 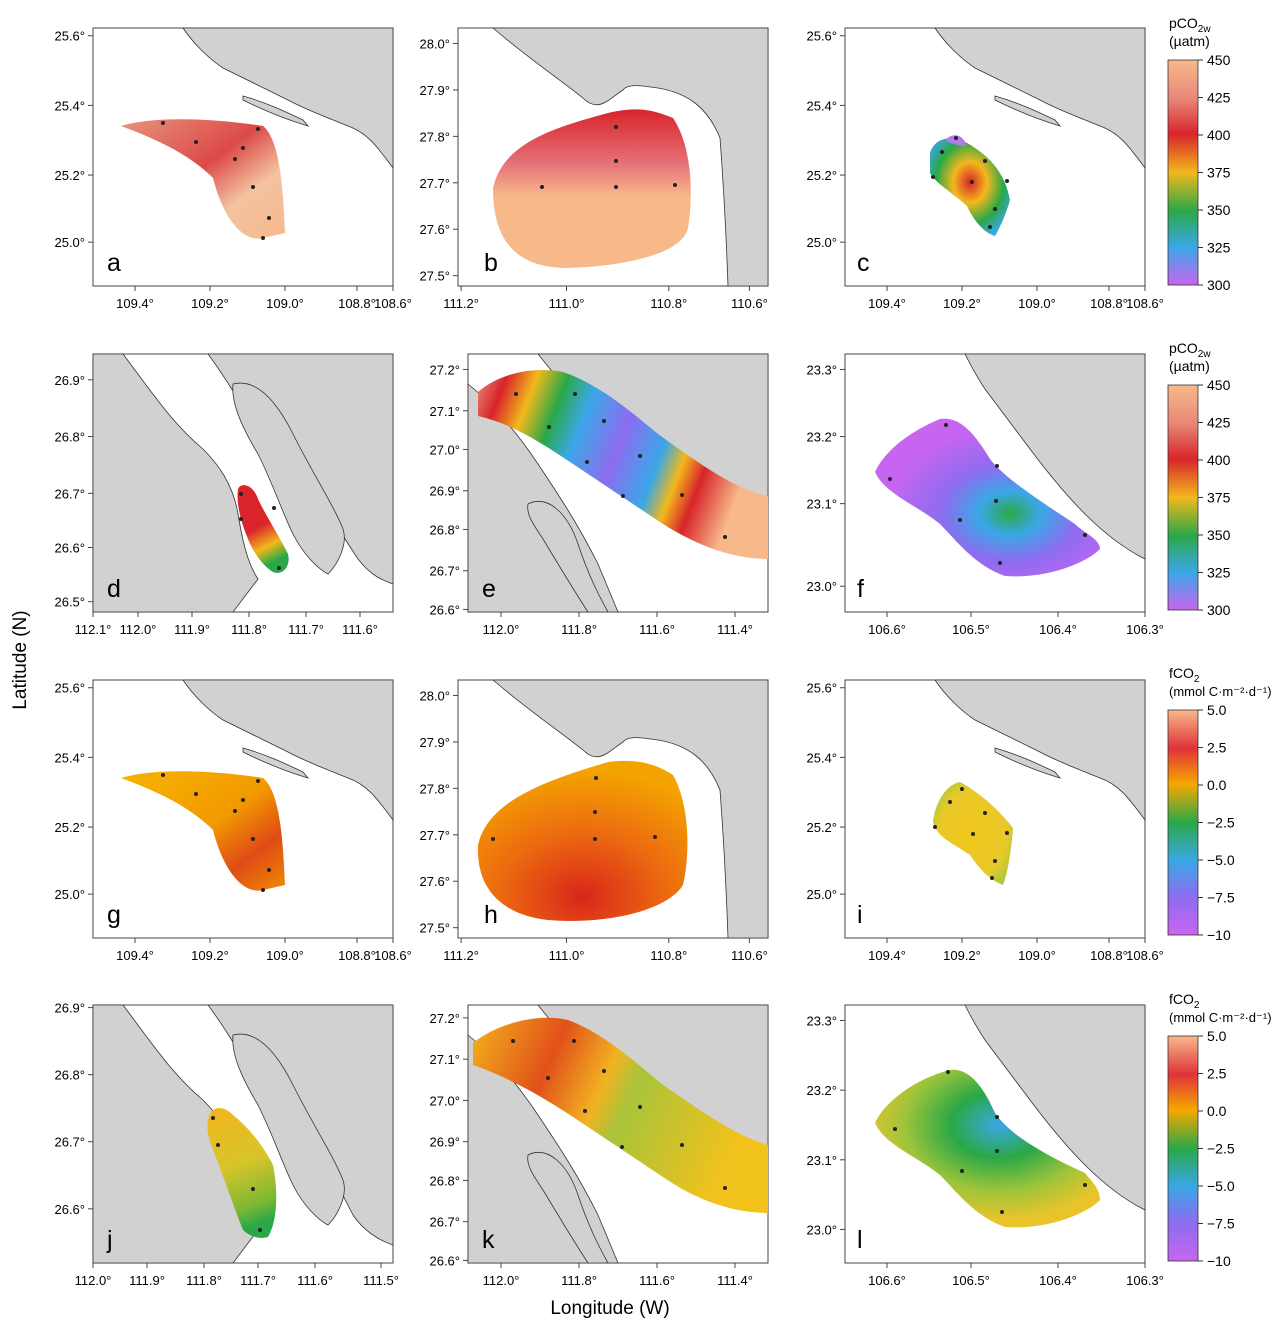 I want to click on x-tick-label: 106.4°, so click(x=1058, y=629).